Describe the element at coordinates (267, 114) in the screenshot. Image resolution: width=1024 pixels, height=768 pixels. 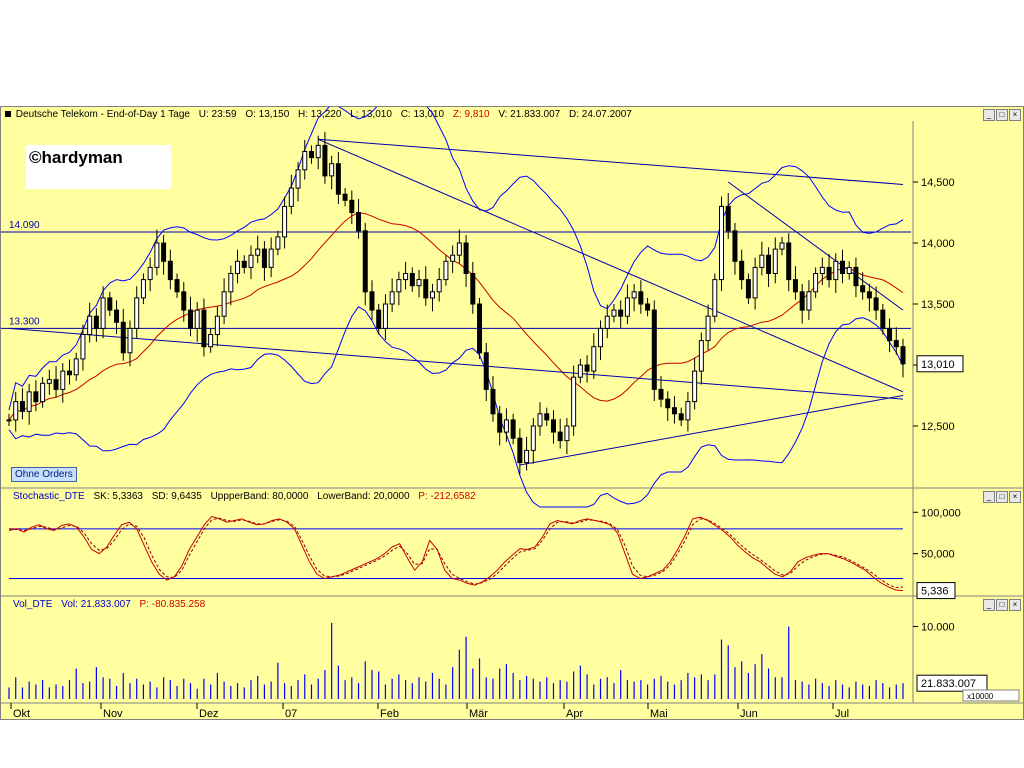
I see `open-label: O: 13,150` at that location.